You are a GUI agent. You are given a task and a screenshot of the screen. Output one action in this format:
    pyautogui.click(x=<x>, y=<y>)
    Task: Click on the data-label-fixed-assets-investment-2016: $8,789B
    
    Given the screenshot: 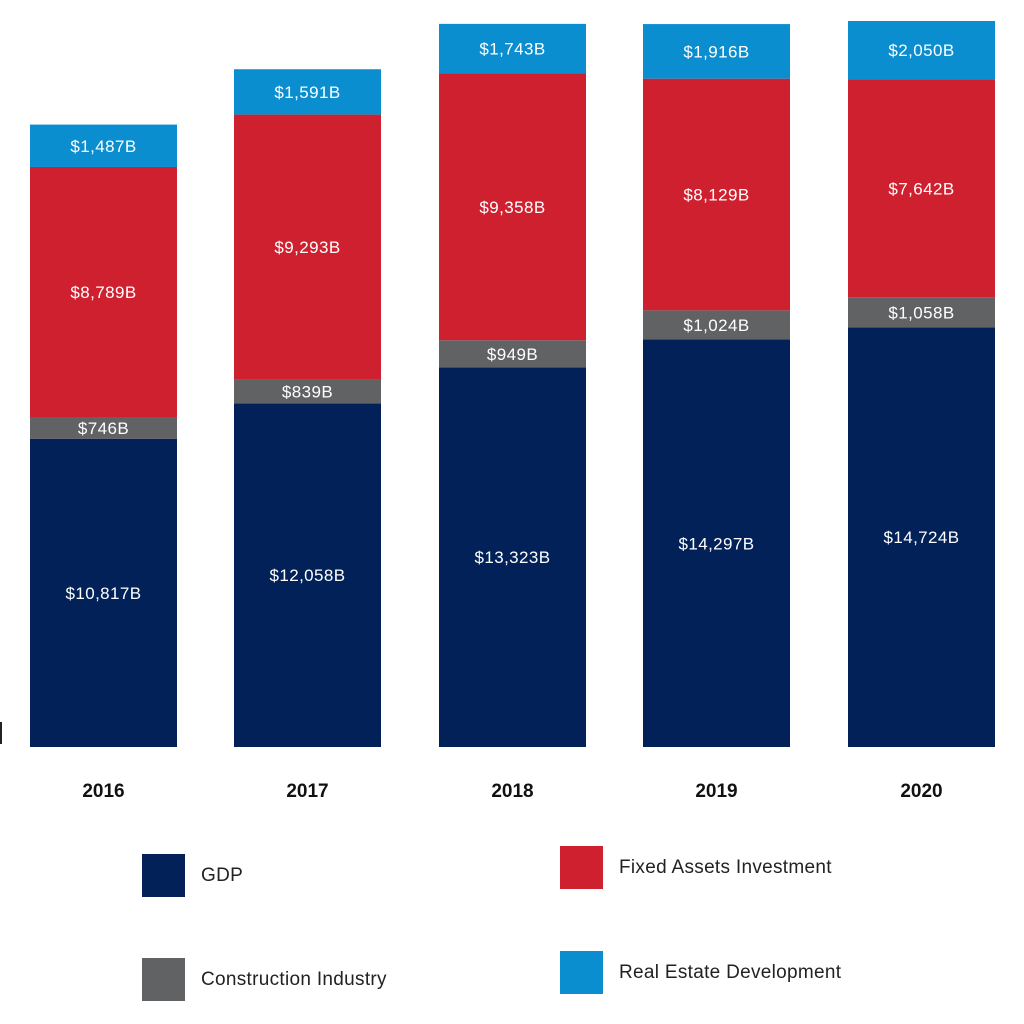 What is the action you would take?
    pyautogui.click(x=103, y=292)
    